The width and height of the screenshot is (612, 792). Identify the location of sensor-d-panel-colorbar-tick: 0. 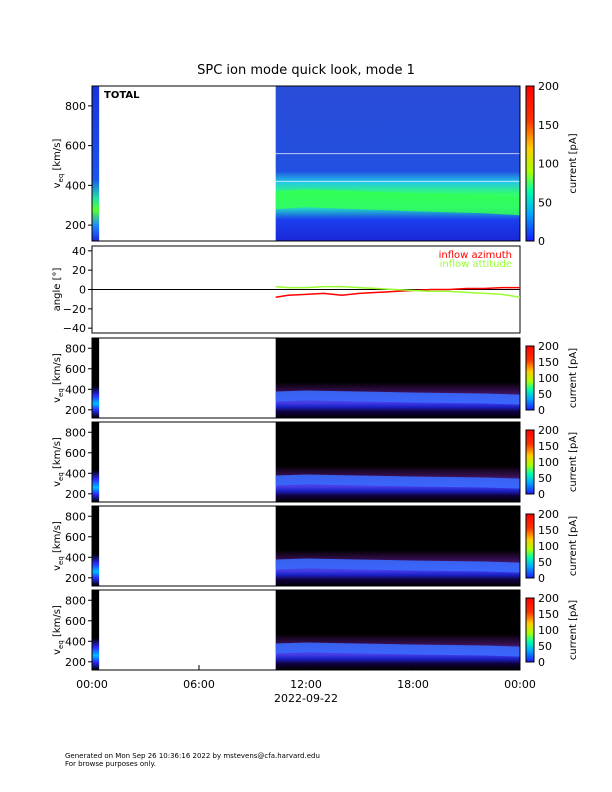
(541, 662).